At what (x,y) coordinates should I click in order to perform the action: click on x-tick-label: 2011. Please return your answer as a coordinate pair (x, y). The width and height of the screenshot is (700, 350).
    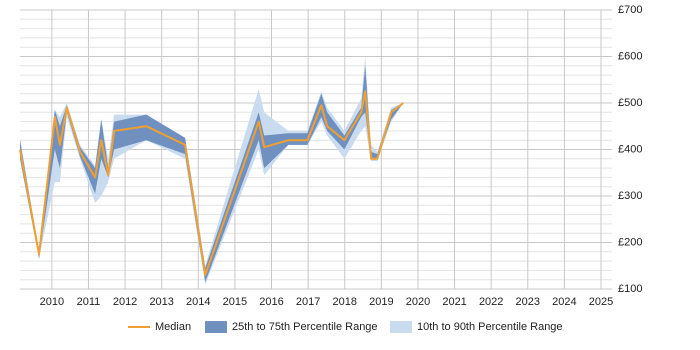
    Looking at the image, I should click on (89, 302).